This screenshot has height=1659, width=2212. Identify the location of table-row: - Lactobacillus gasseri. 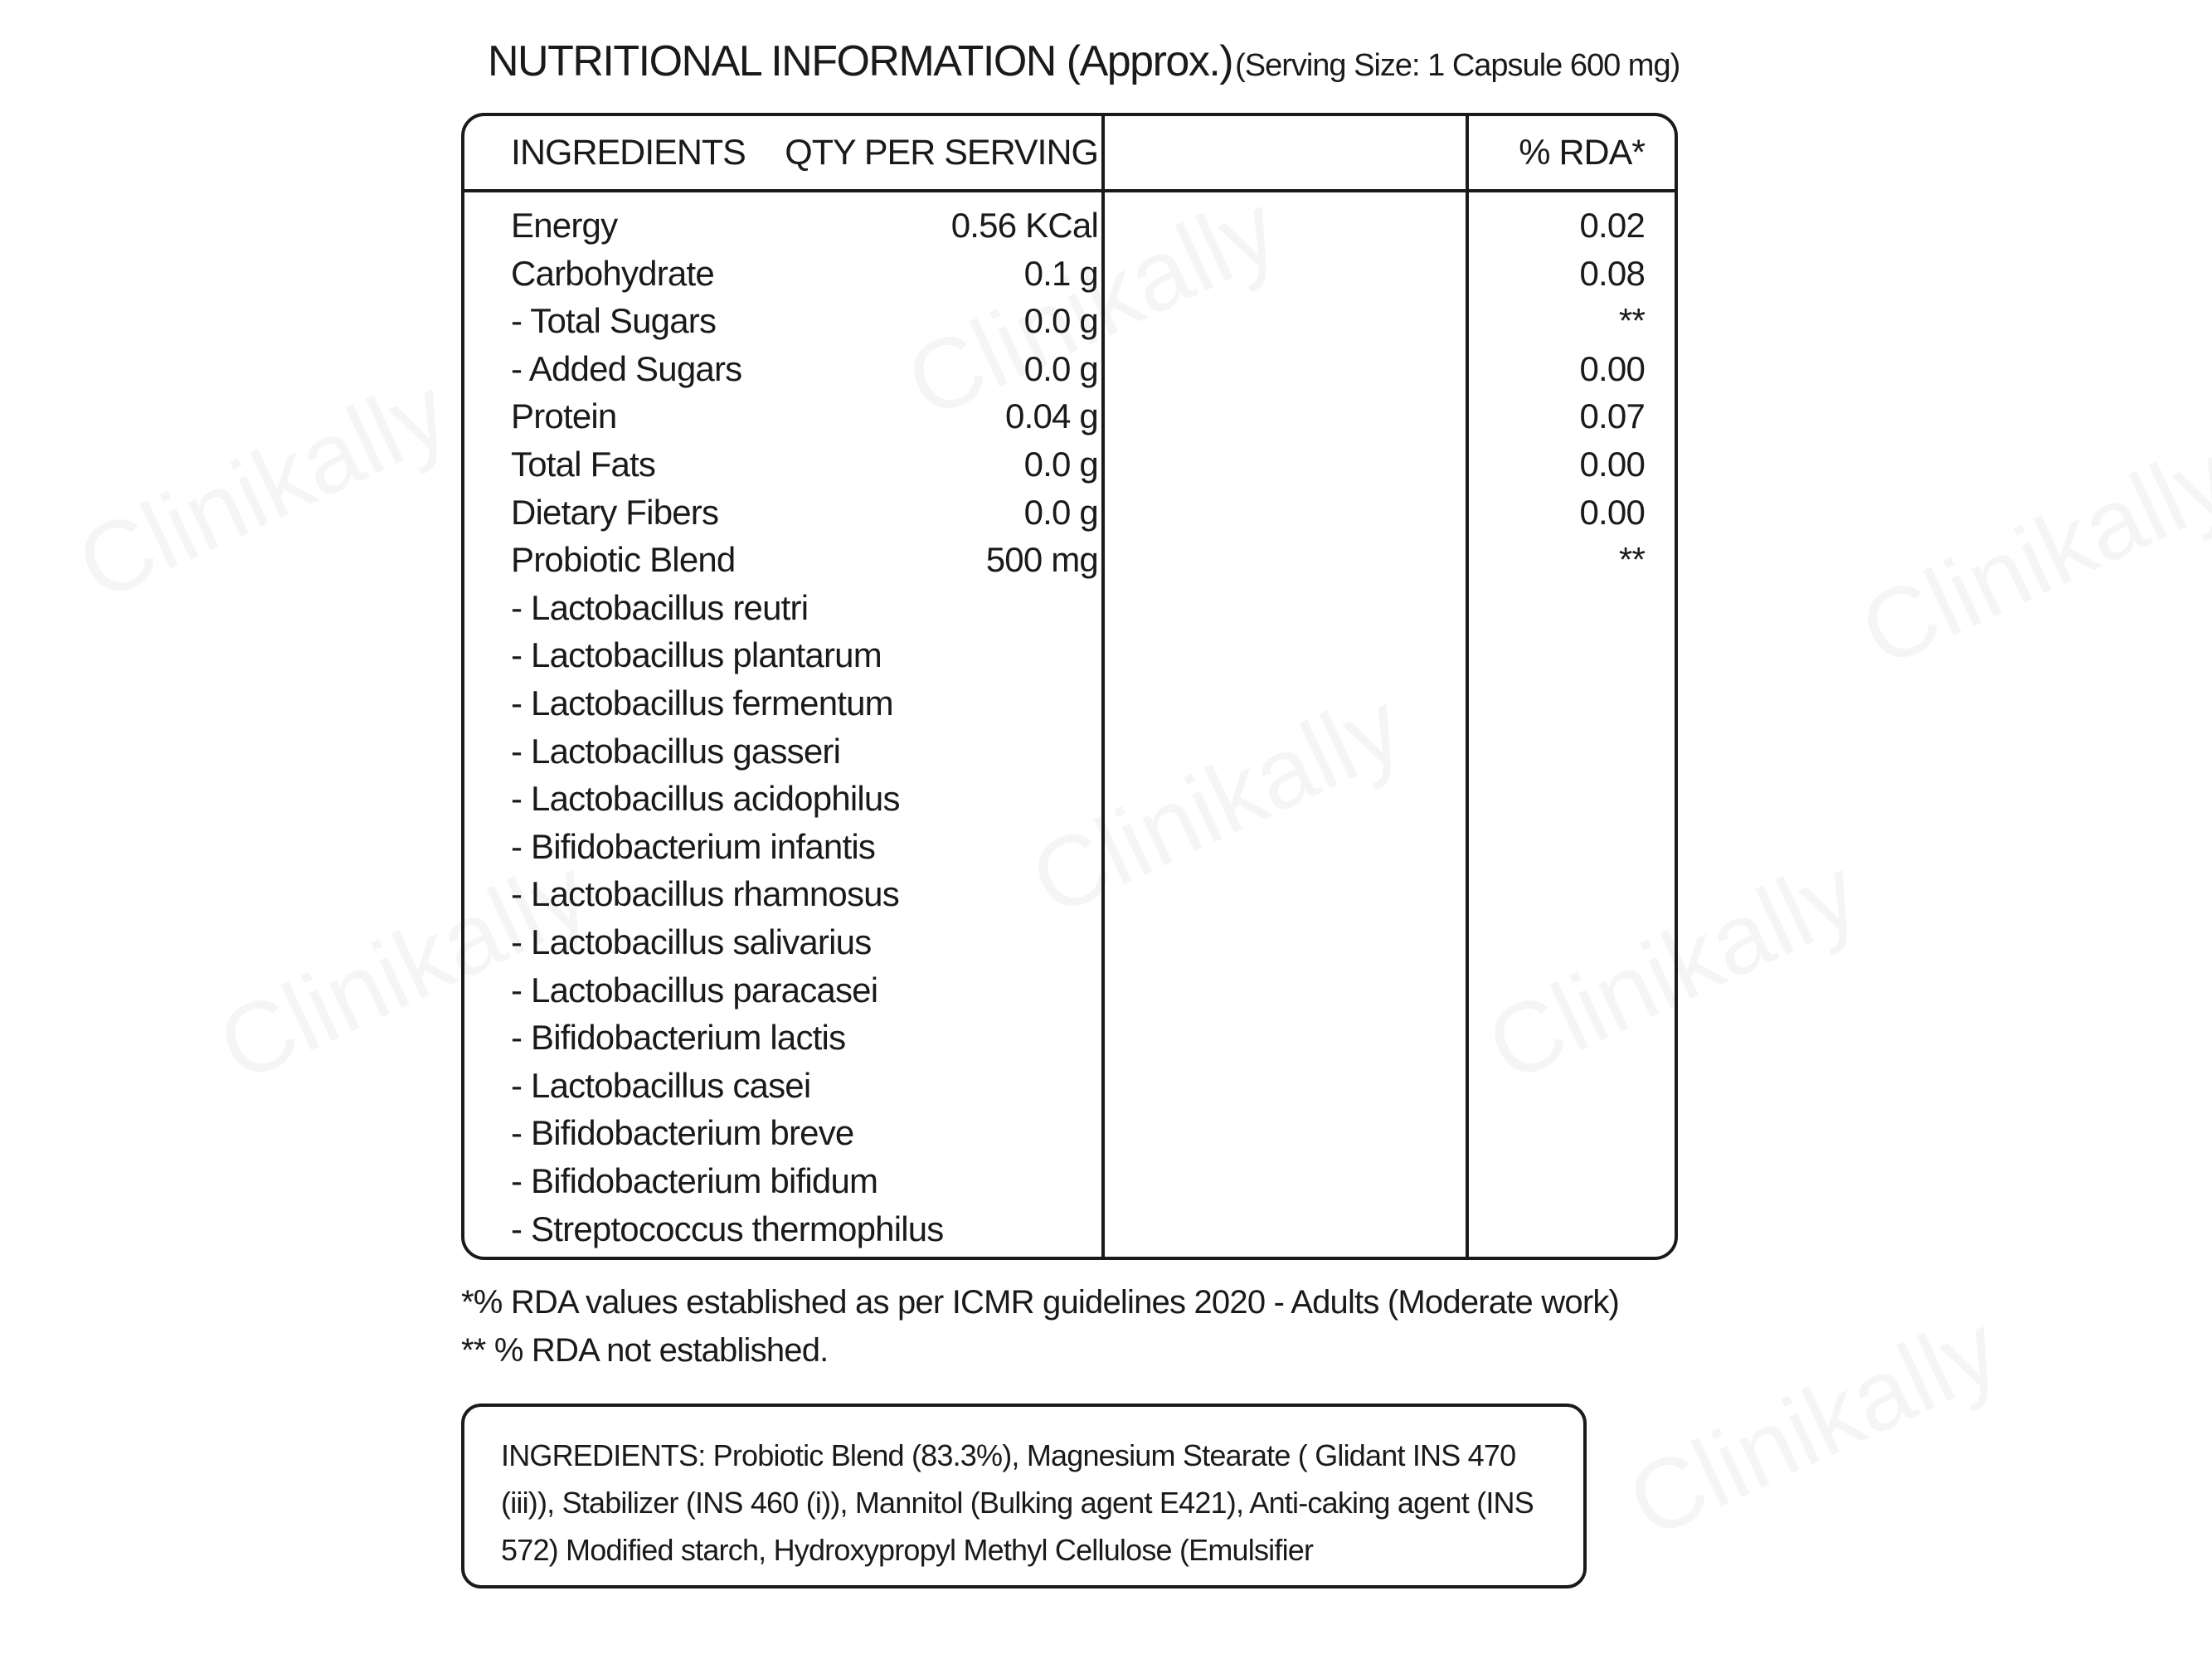
(1069, 755).